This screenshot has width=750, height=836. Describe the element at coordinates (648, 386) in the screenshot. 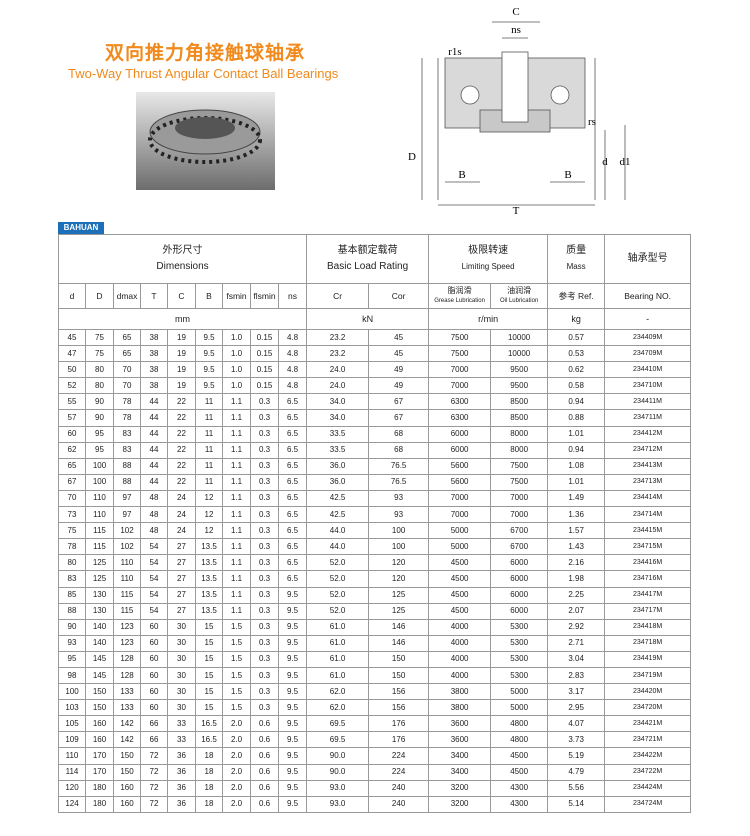

I see `cell: 234710M` at that location.